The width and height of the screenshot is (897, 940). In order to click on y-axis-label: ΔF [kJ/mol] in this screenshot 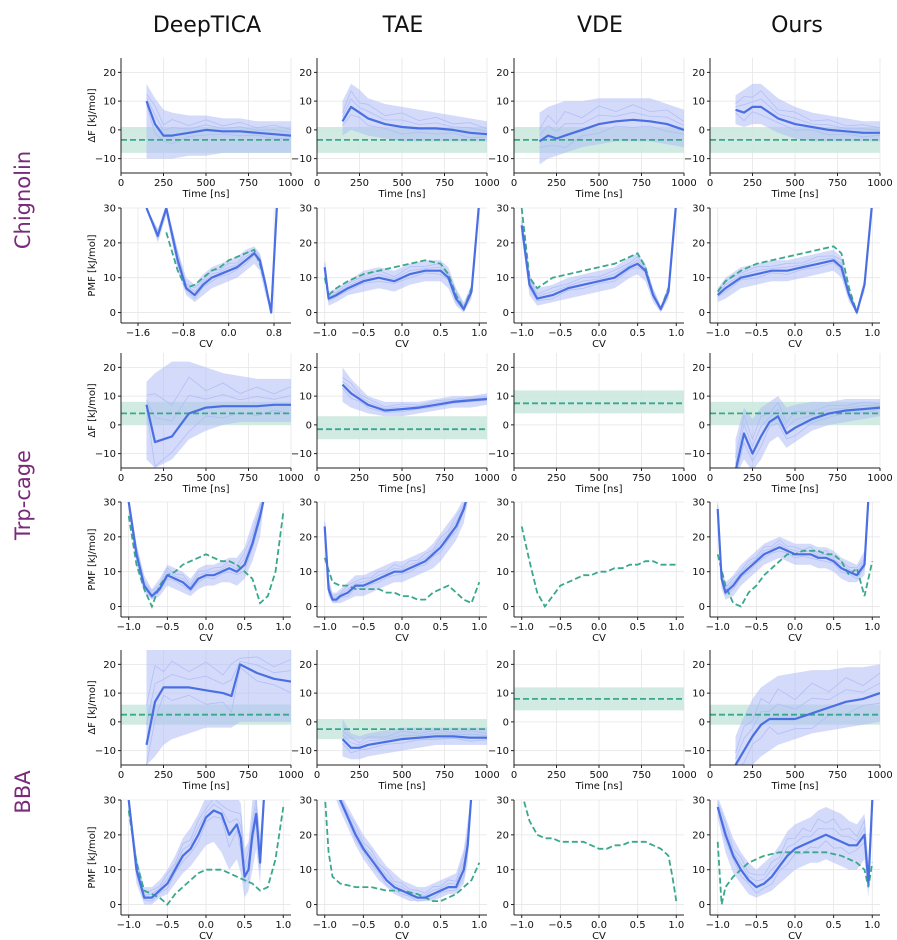, I will do `click(92, 707)`.